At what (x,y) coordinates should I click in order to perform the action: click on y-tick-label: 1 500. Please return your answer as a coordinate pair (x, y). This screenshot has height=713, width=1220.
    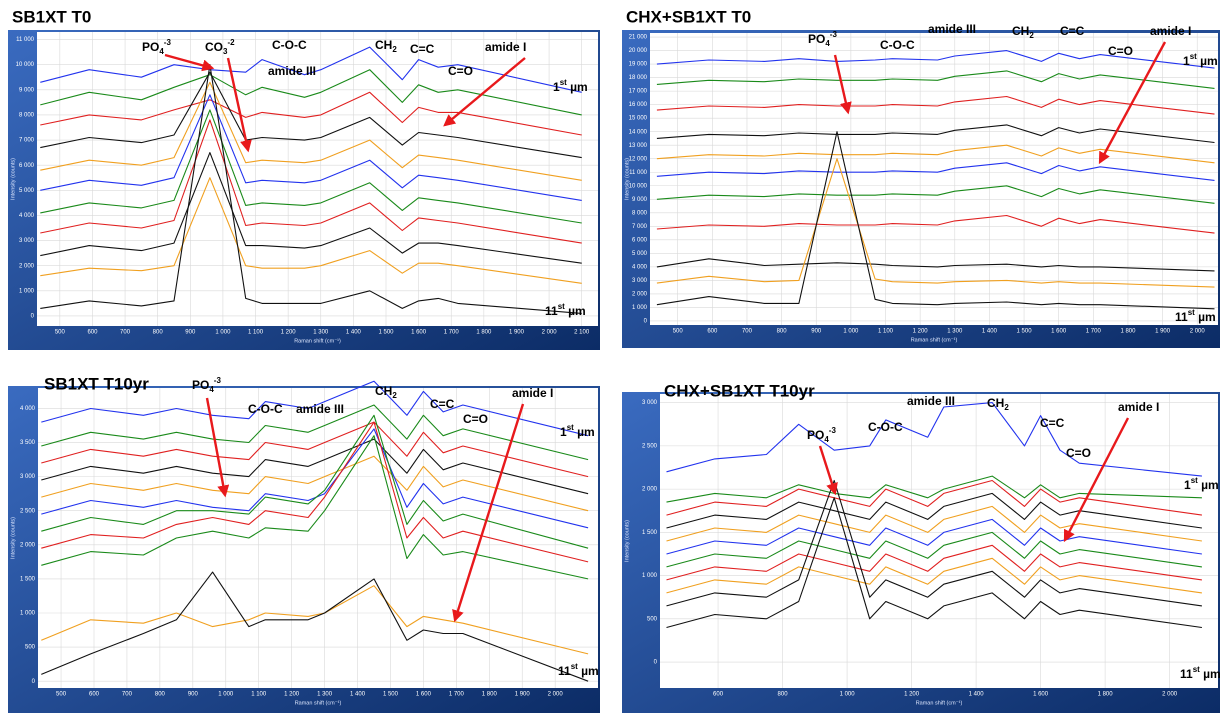
    Looking at the image, I should click on (650, 533).